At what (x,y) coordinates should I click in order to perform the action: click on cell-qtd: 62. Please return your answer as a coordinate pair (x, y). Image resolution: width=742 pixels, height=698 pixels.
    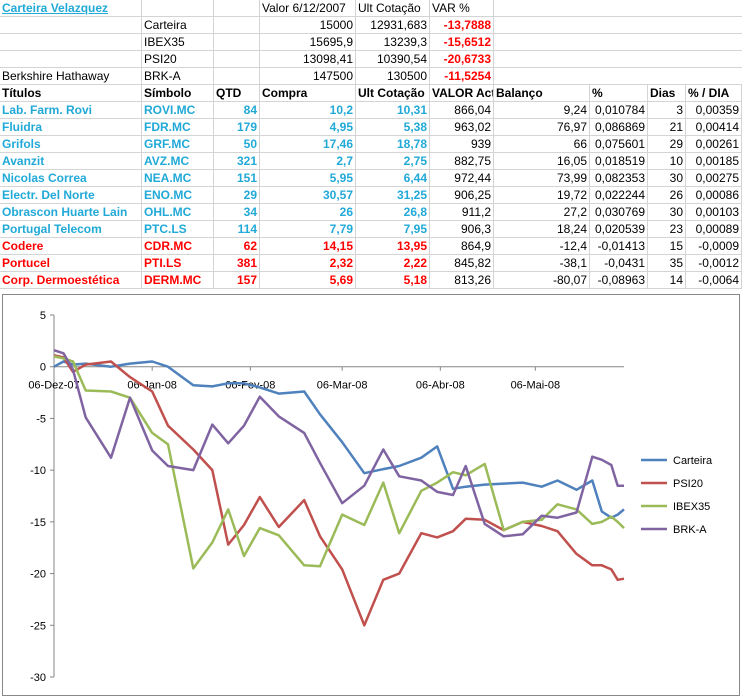
    Looking at the image, I should click on (237, 246).